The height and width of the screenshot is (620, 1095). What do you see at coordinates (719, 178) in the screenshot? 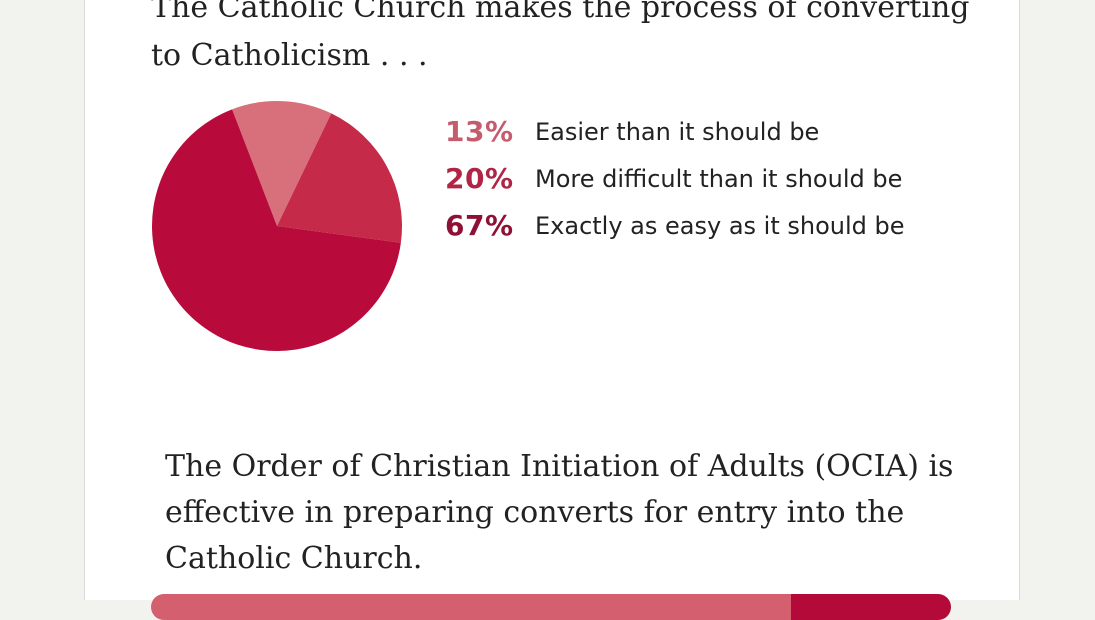
I see `legend-label: More difficult than it should be` at bounding box center [719, 178].